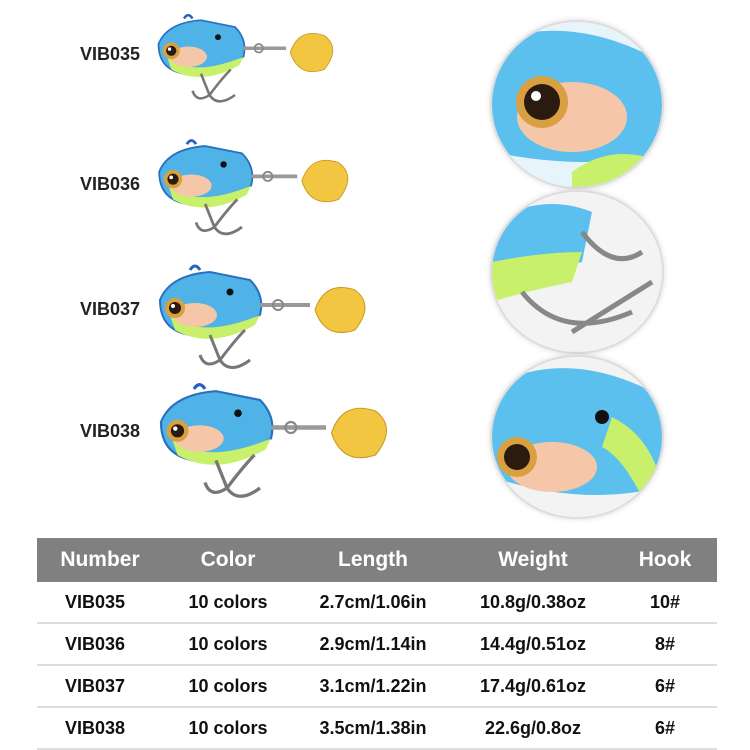 This screenshot has width=750, height=750. What do you see at coordinates (110, 309) in the screenshot?
I see `lure-label-vib037: VIB037` at bounding box center [110, 309].